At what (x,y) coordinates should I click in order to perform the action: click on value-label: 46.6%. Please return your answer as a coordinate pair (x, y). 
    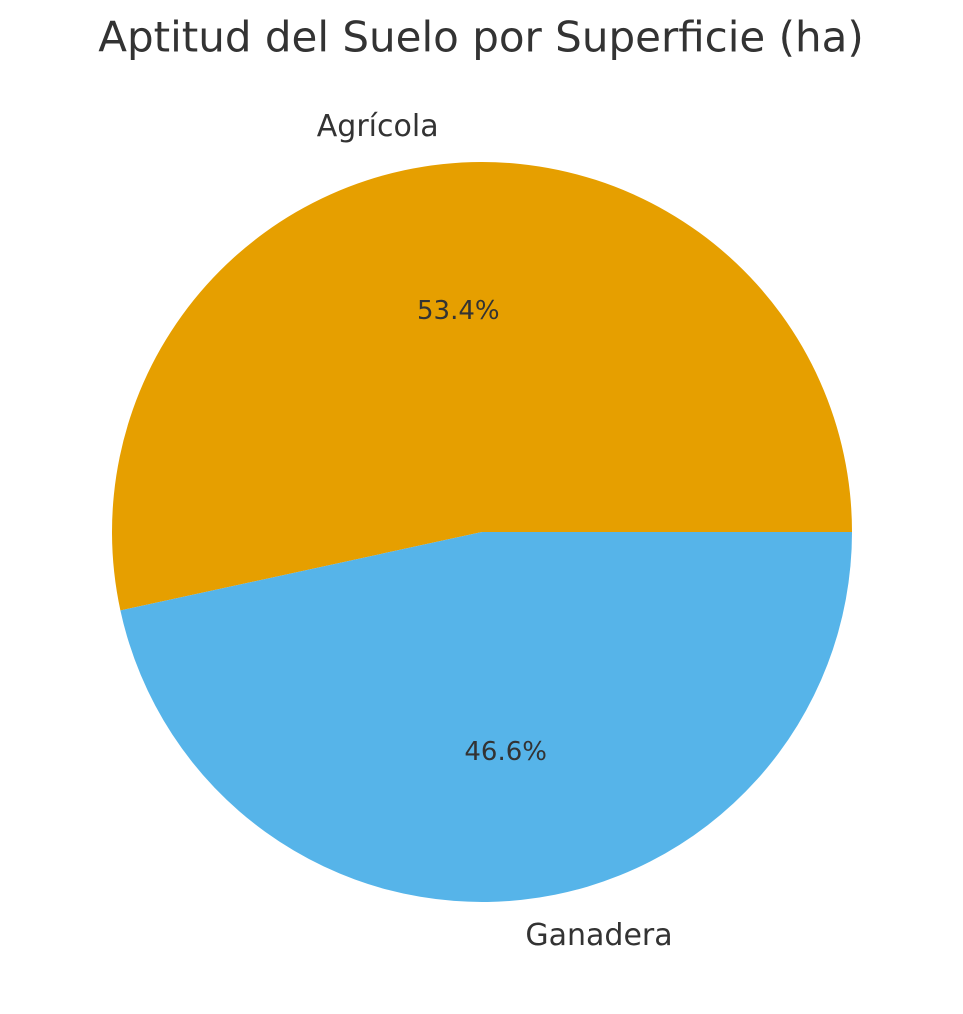
    Looking at the image, I should click on (505, 752).